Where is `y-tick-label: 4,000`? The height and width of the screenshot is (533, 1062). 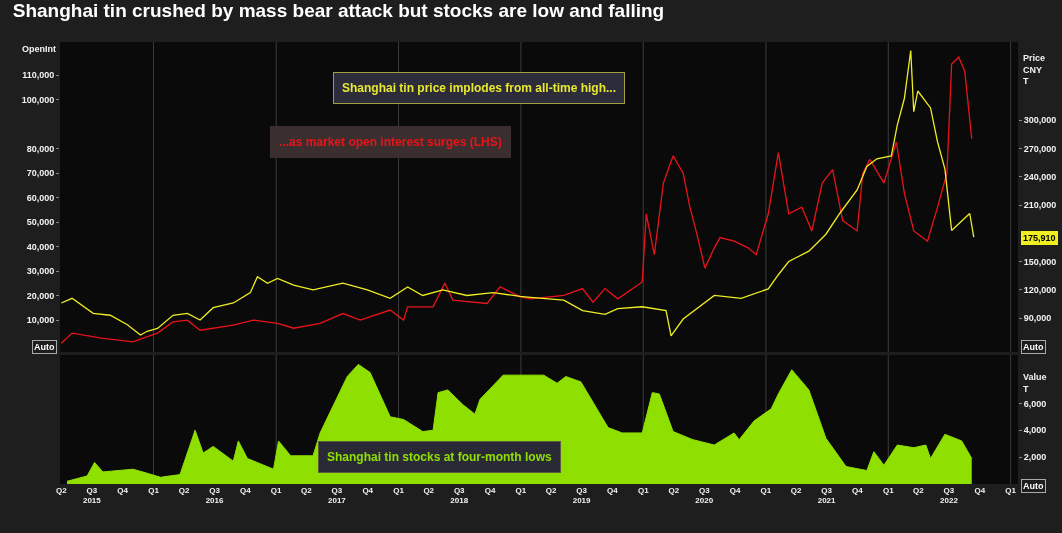
y-tick-label: 4,000 is located at coordinates (1035, 430).